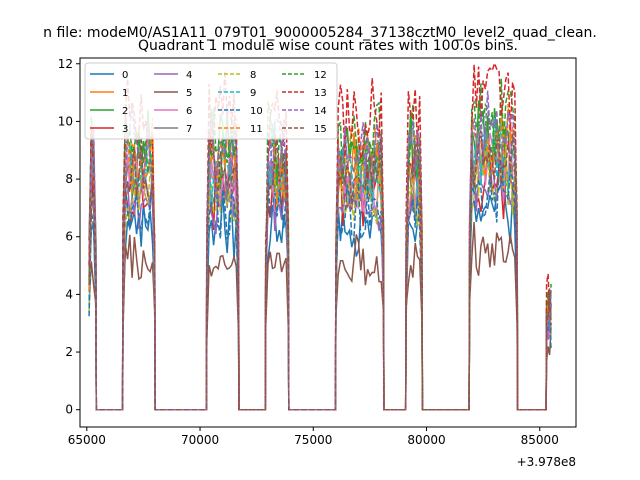 Image resolution: width=640 pixels, height=480 pixels. I want to click on y-tick-label: 6, so click(69, 237).